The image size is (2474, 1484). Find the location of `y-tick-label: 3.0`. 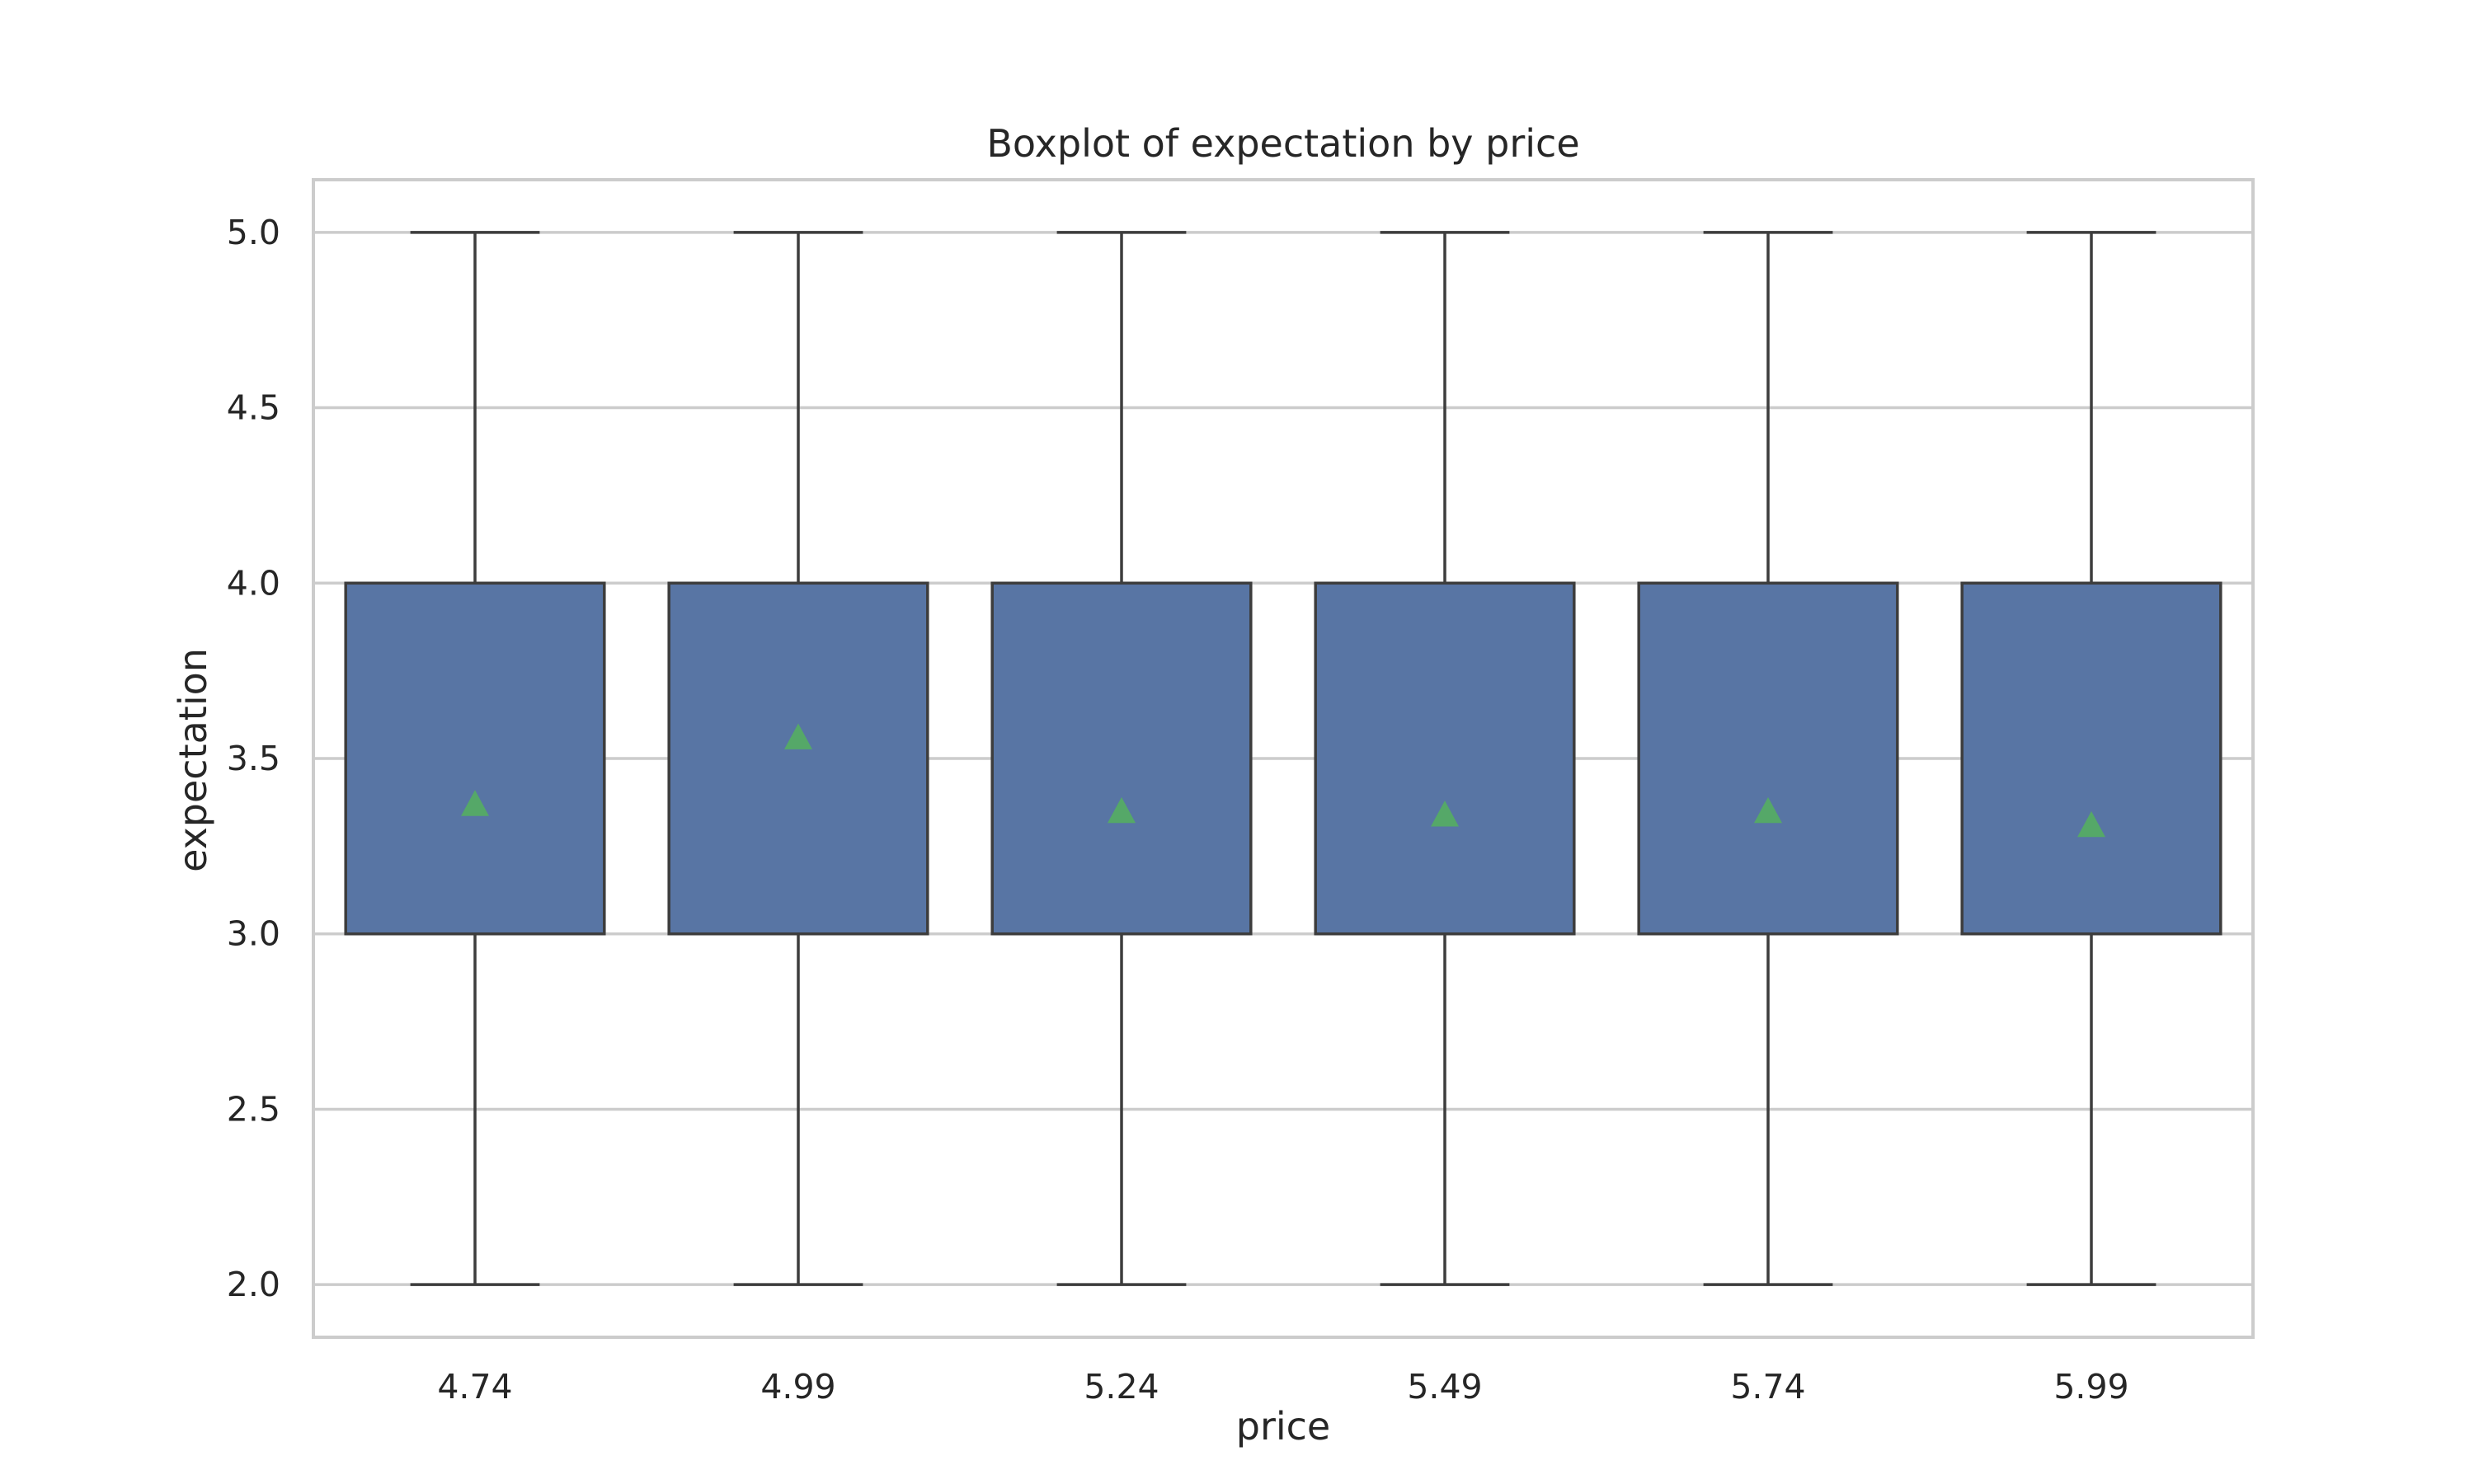

y-tick-label: 3.0 is located at coordinates (253, 934).